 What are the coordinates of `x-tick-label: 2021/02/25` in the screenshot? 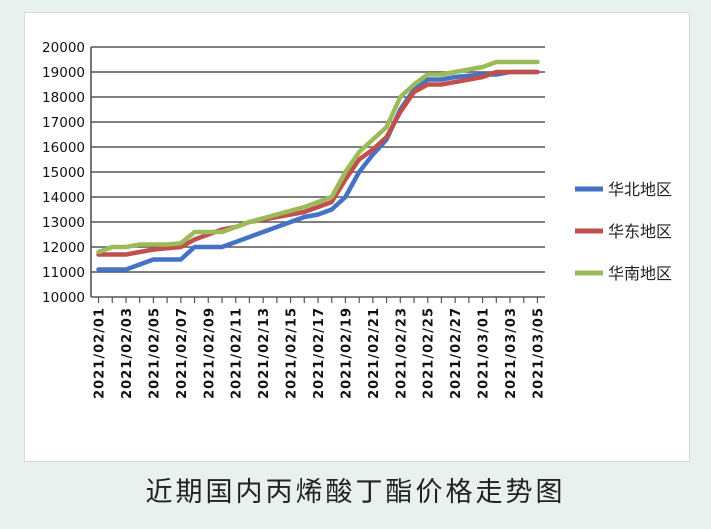 It's located at (429, 353).